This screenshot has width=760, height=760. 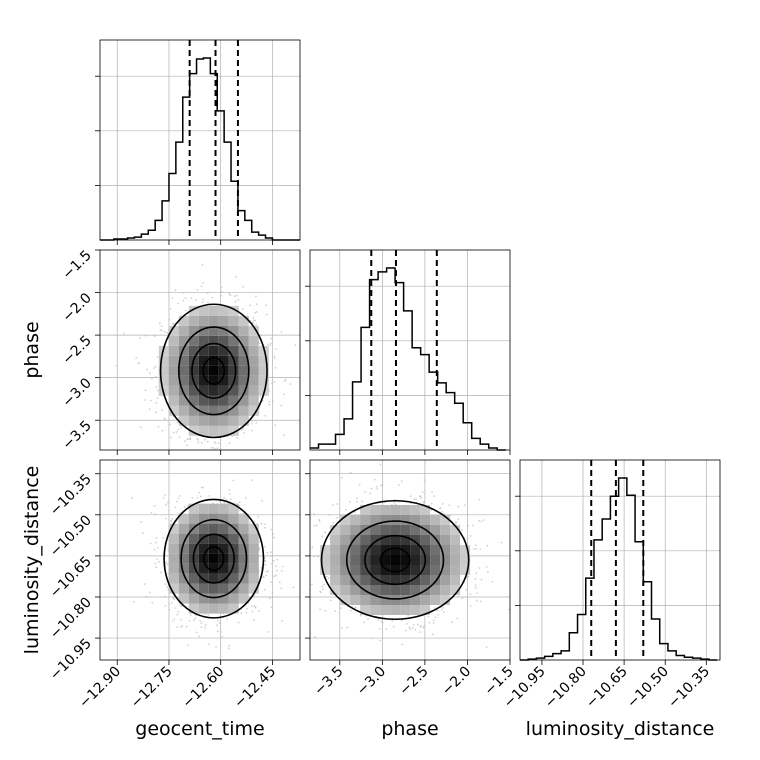 What do you see at coordinates (607, 688) in the screenshot?
I see `x-tick-label: −10.65` at bounding box center [607, 688].